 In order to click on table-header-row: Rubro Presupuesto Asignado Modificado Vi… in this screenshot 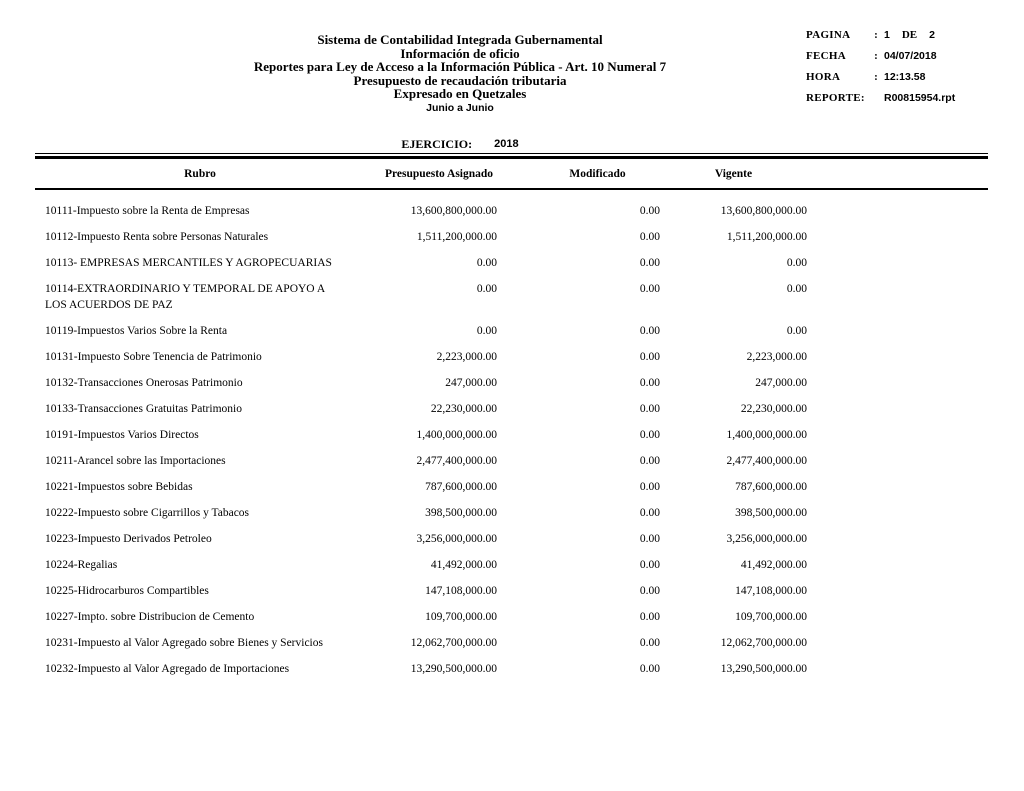, I will do `click(511, 173)`.